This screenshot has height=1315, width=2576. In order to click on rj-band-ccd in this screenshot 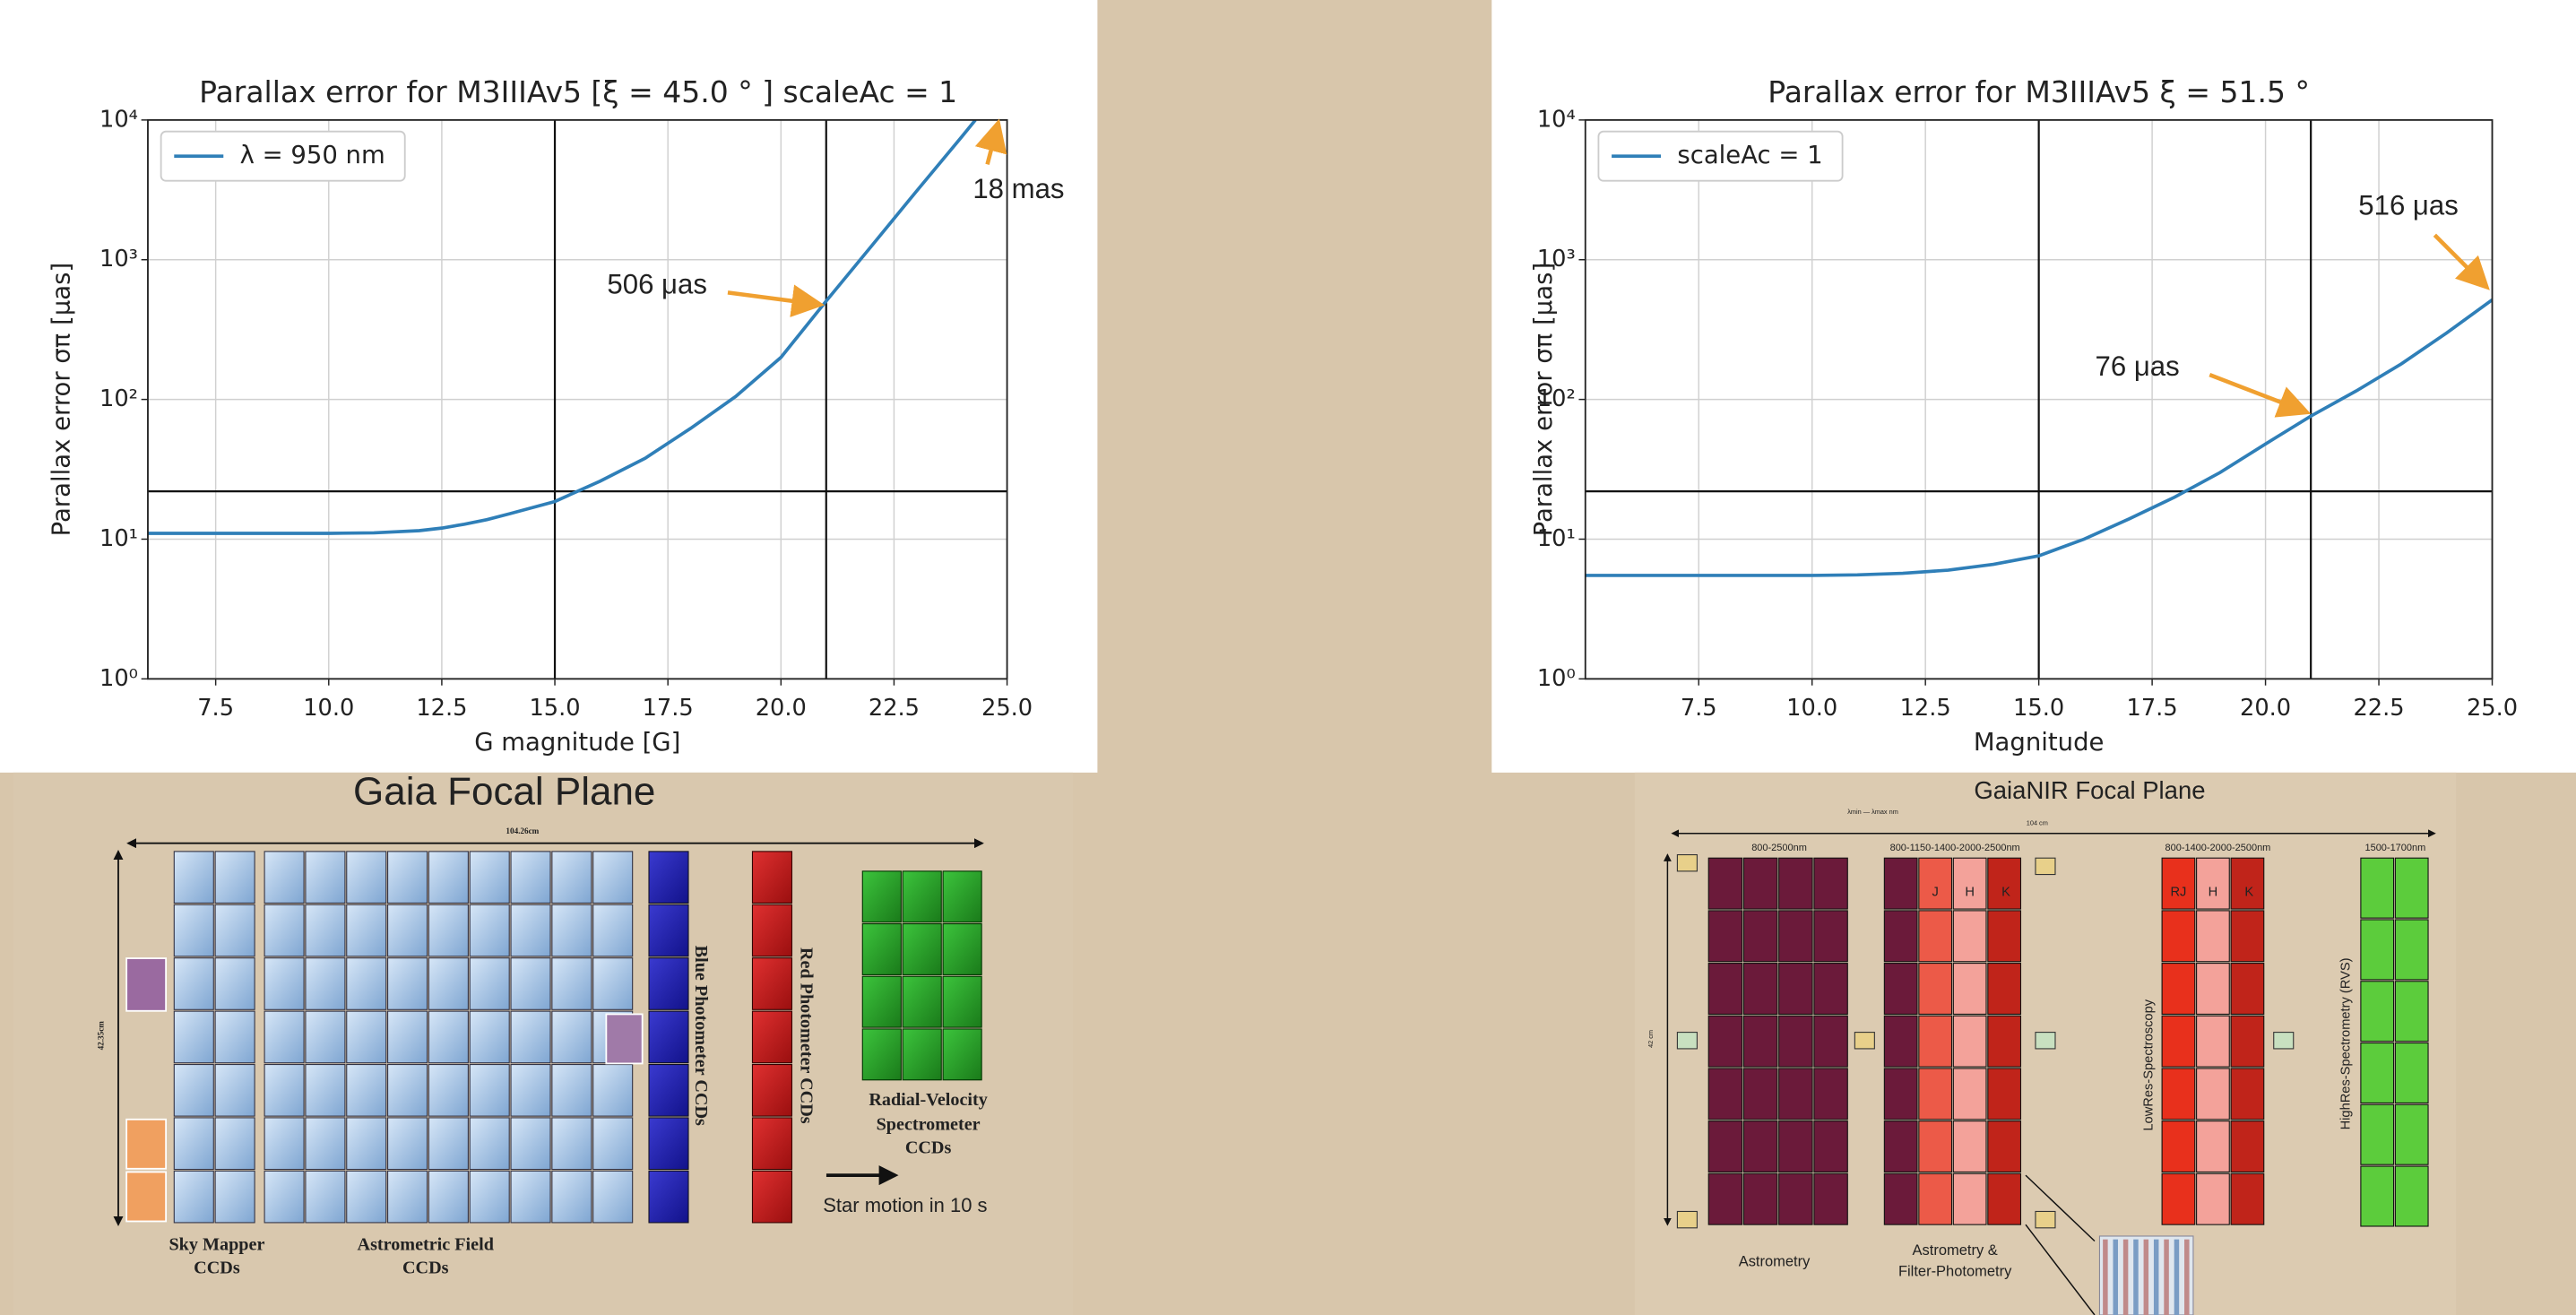, I will do `click(2178, 1198)`.